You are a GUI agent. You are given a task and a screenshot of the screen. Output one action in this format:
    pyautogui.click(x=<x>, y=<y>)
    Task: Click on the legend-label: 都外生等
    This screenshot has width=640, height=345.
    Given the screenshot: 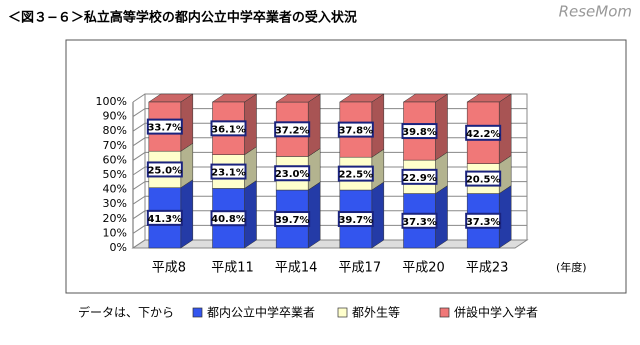 What is the action you would take?
    pyautogui.click(x=376, y=313)
    